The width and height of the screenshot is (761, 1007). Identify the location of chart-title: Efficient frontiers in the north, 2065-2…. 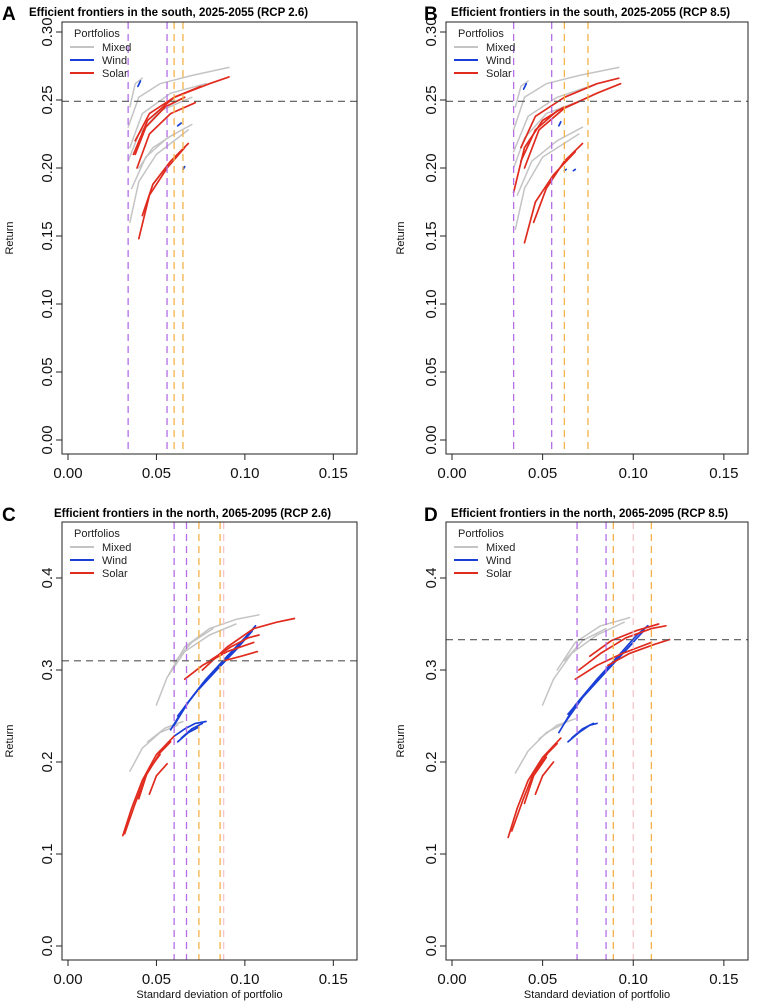
(192, 514).